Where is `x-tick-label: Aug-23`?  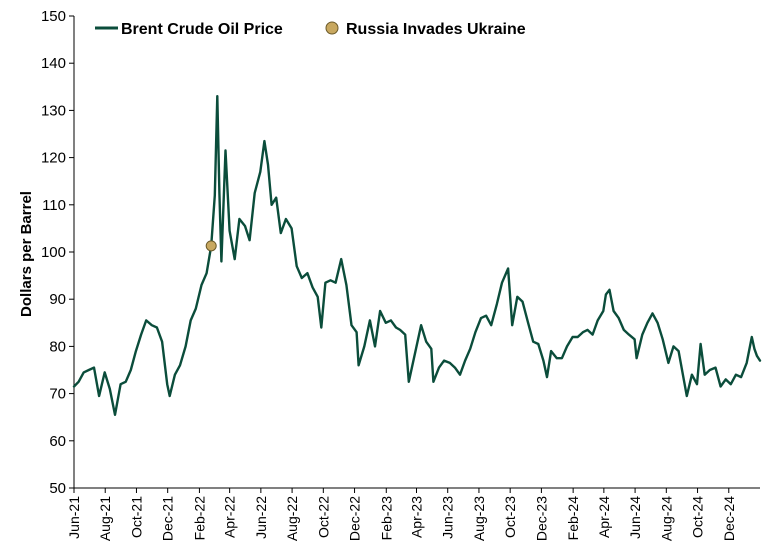 x-tick-label: Aug-23 is located at coordinates (479, 518).